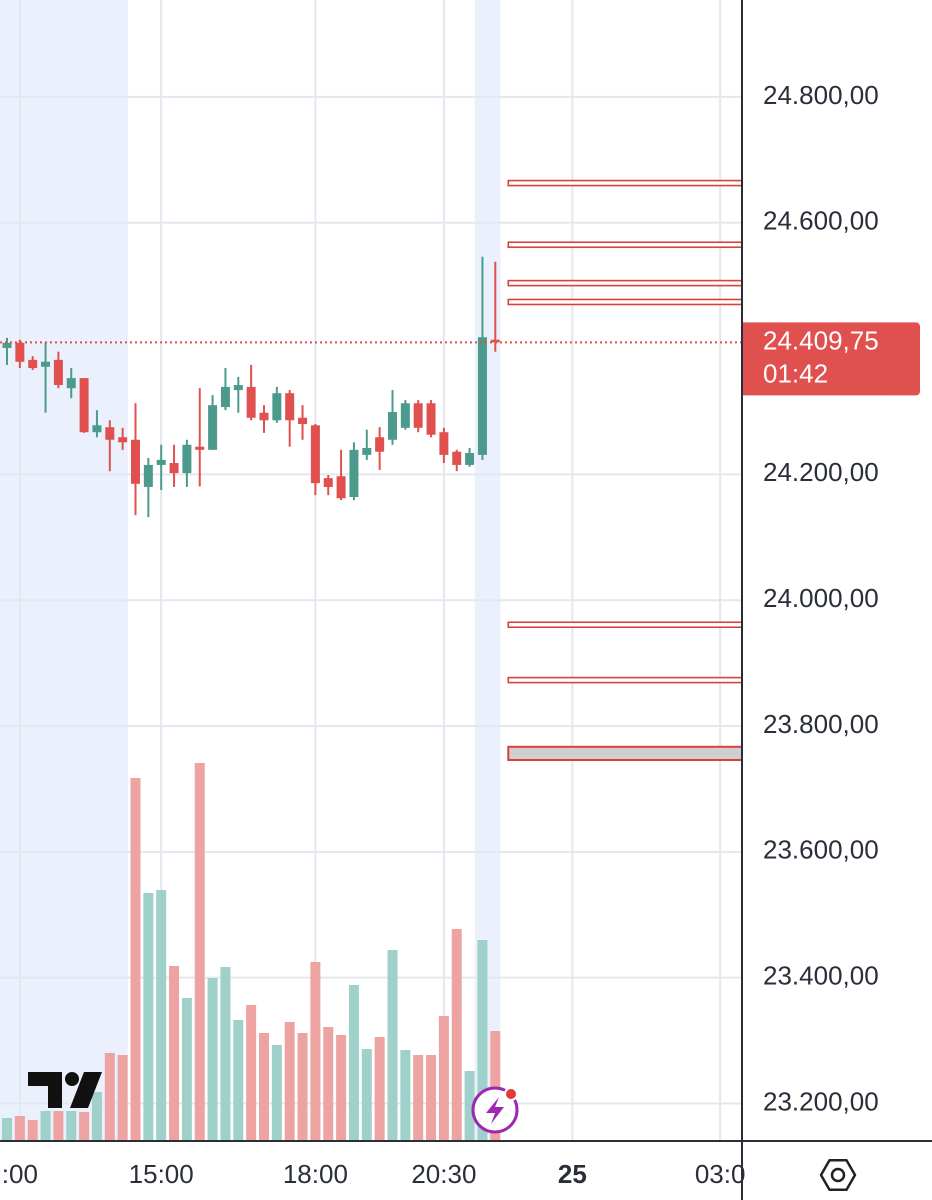 This screenshot has height=1200, width=932. Describe the element at coordinates (65, 1090) in the screenshot. I see `tradingview-logo` at that location.